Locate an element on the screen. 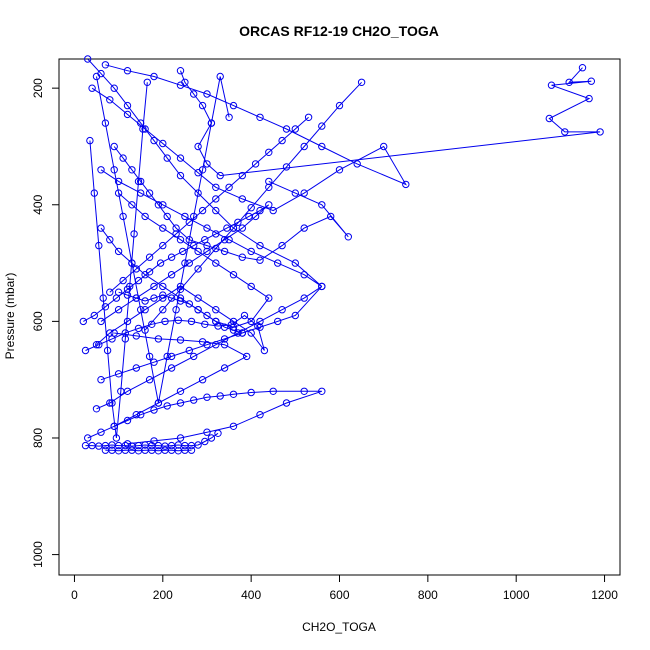 Image resolution: width=650 pixels, height=650 pixels. x-tick-label: 1200 is located at coordinates (604, 595).